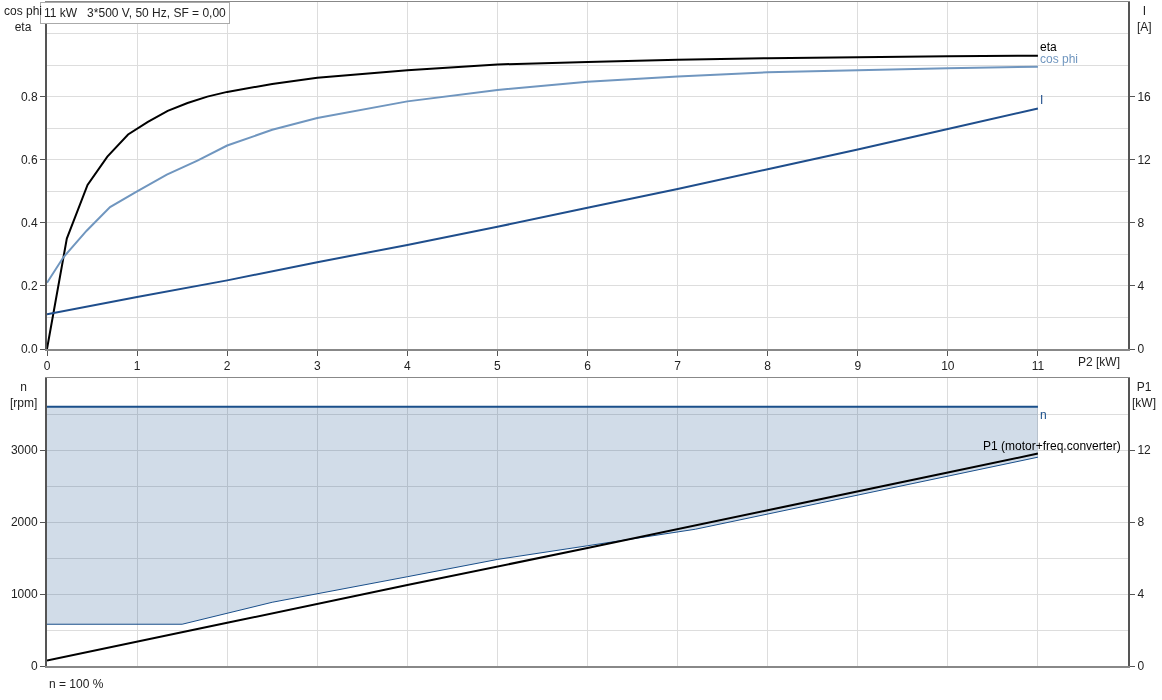  Describe the element at coordinates (47, 365) in the screenshot. I see `x-tick-label: 0` at that location.